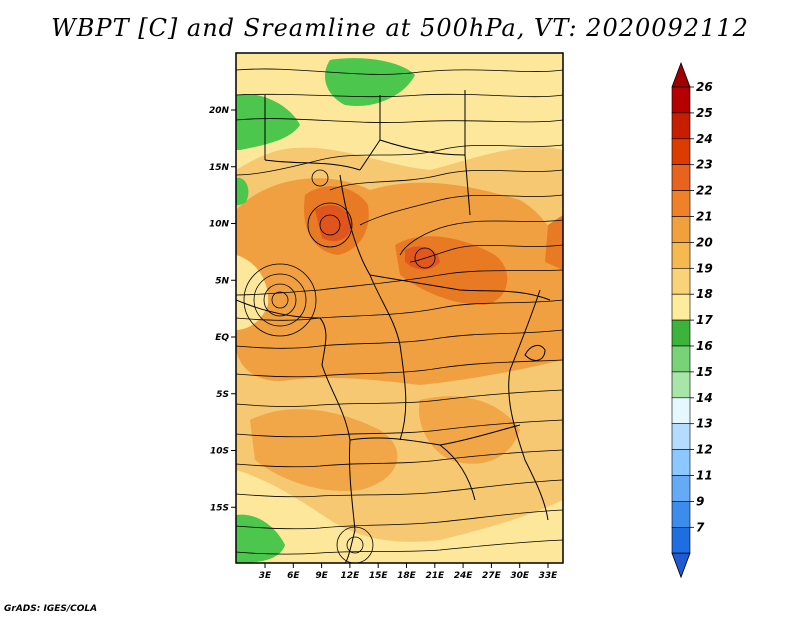  Describe the element at coordinates (704, 217) in the screenshot. I see `colorbar-label: 21` at that location.